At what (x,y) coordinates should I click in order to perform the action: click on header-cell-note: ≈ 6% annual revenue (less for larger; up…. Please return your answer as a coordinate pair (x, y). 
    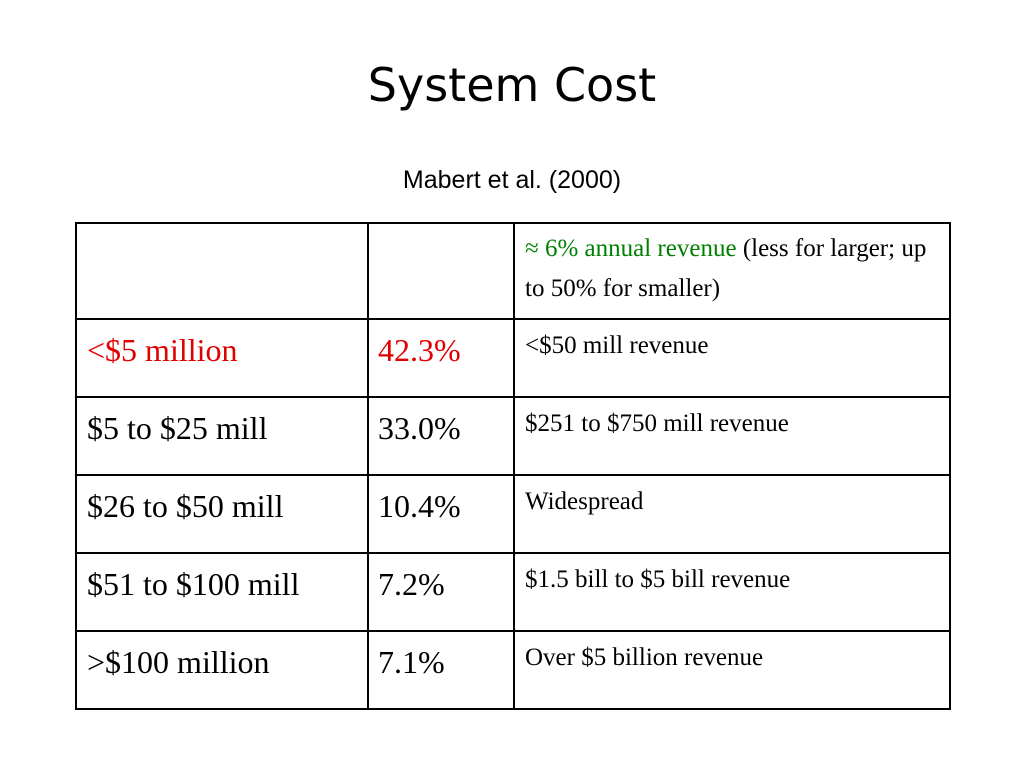
    Looking at the image, I should click on (732, 271).